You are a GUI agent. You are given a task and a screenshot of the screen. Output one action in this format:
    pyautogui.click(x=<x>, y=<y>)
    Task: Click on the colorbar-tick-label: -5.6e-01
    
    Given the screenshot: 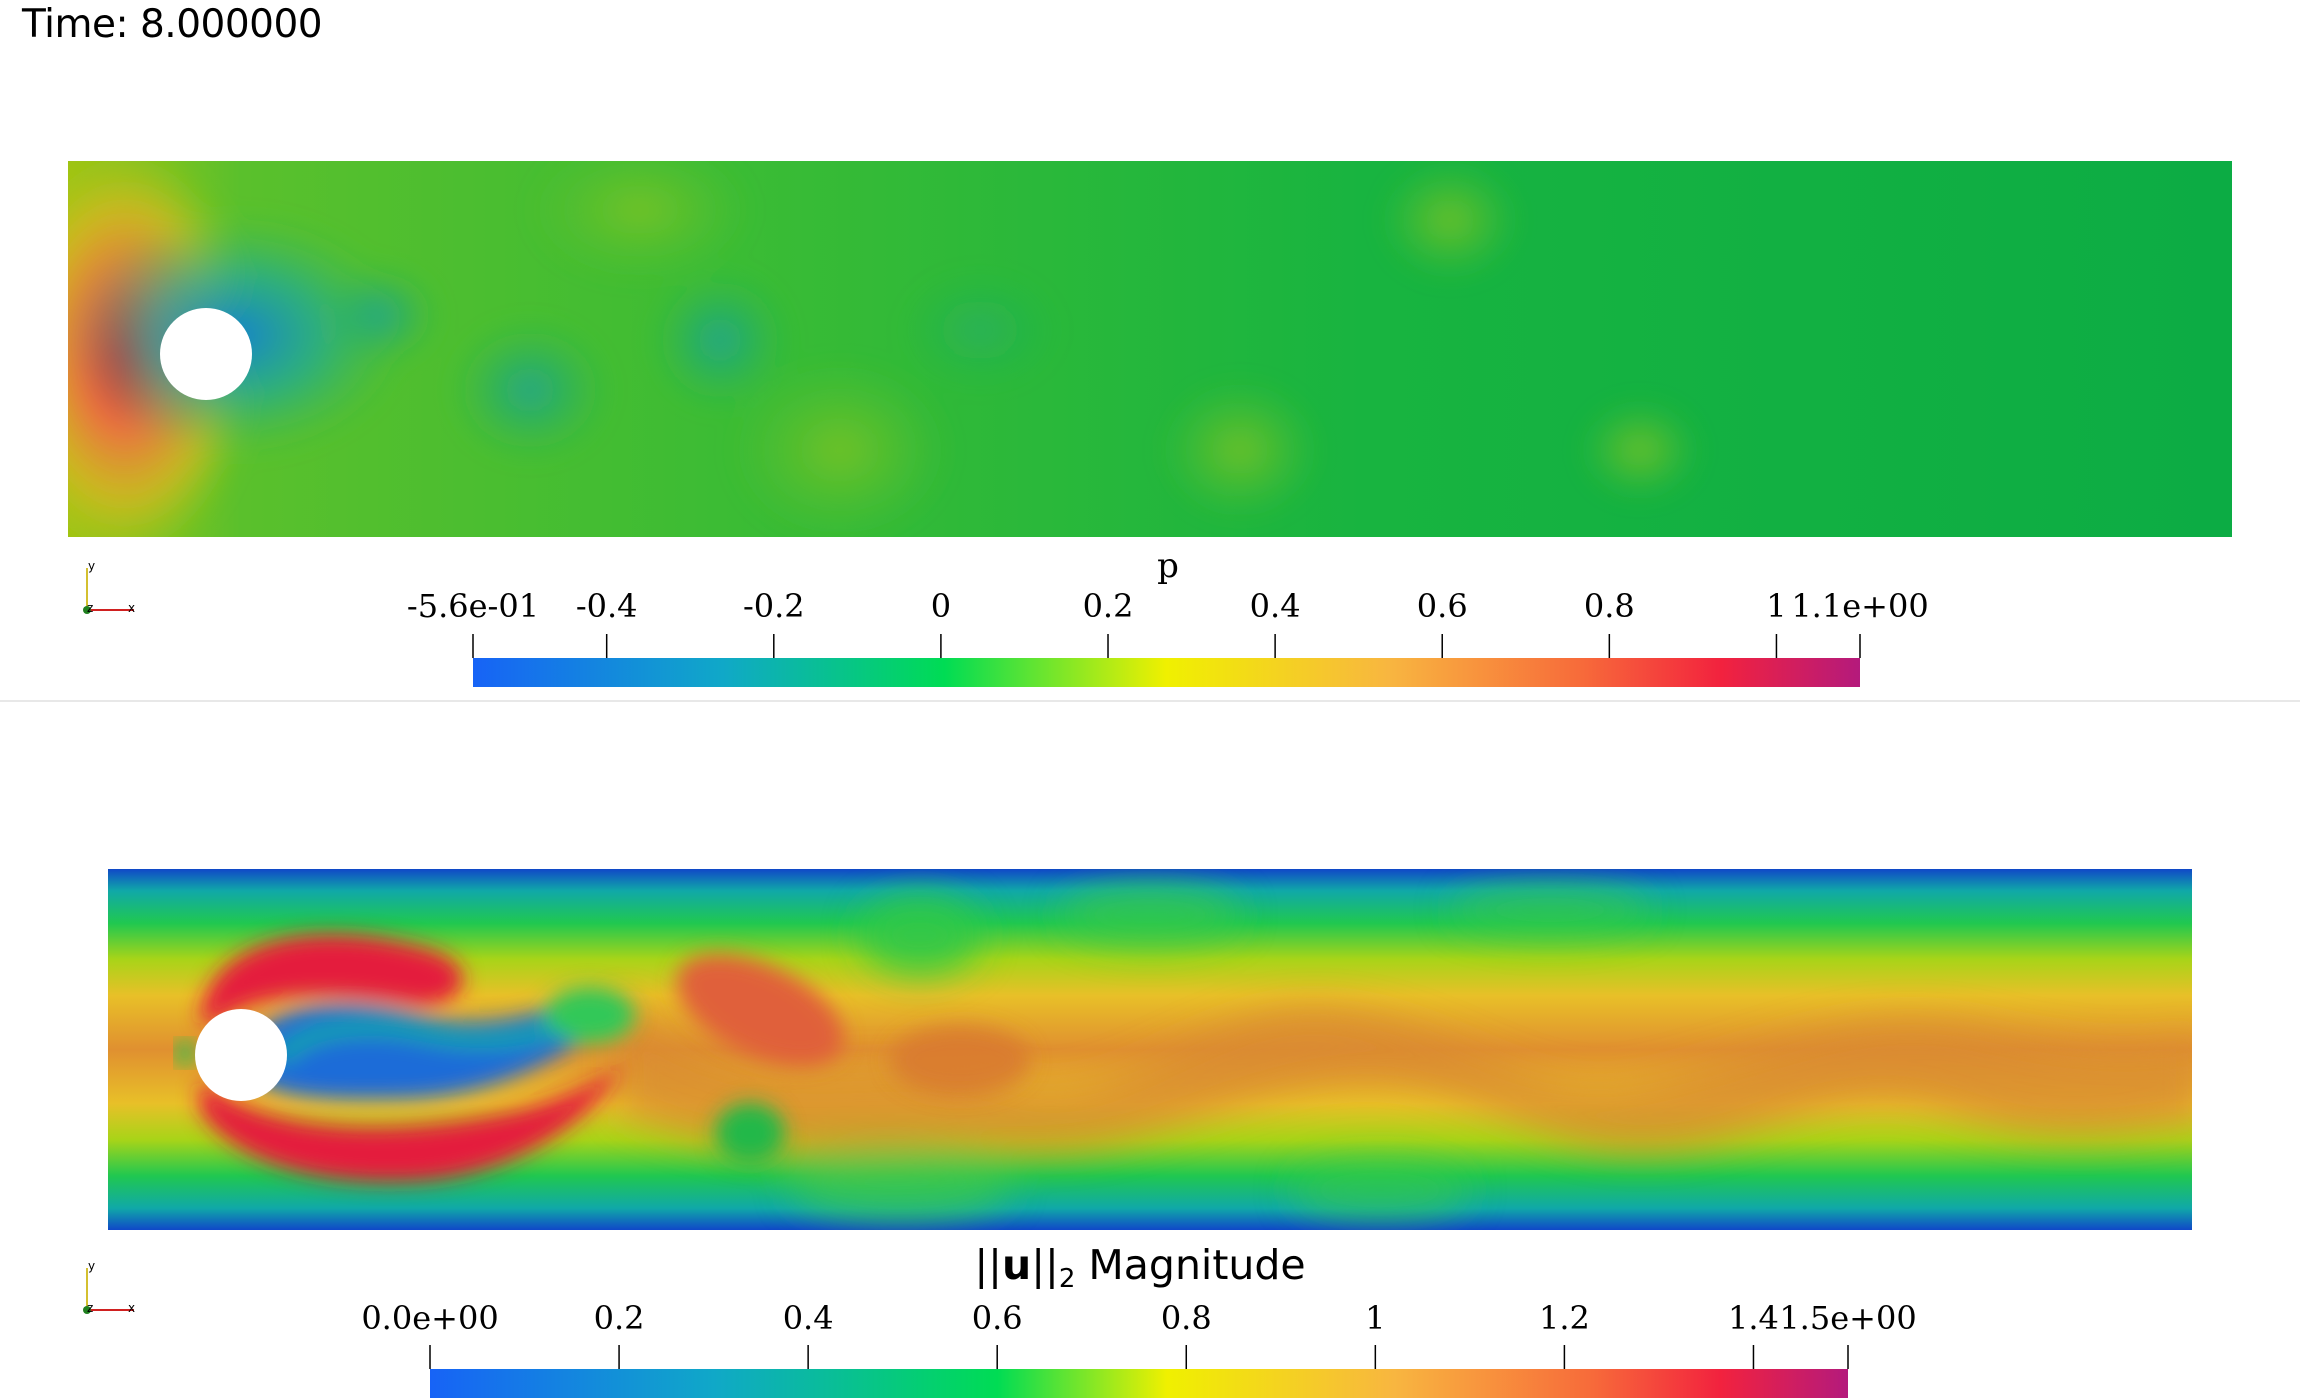 What is the action you would take?
    pyautogui.click(x=473, y=606)
    